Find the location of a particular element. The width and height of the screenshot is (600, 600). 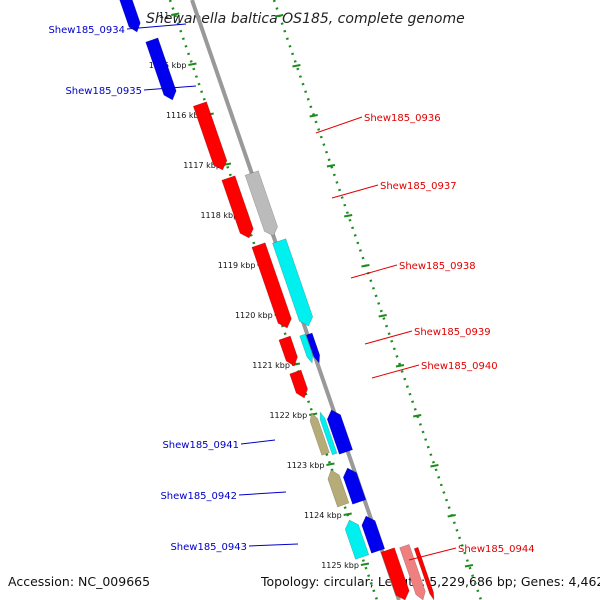

kbp-label: 1118 kbp is located at coordinates (219, 215).